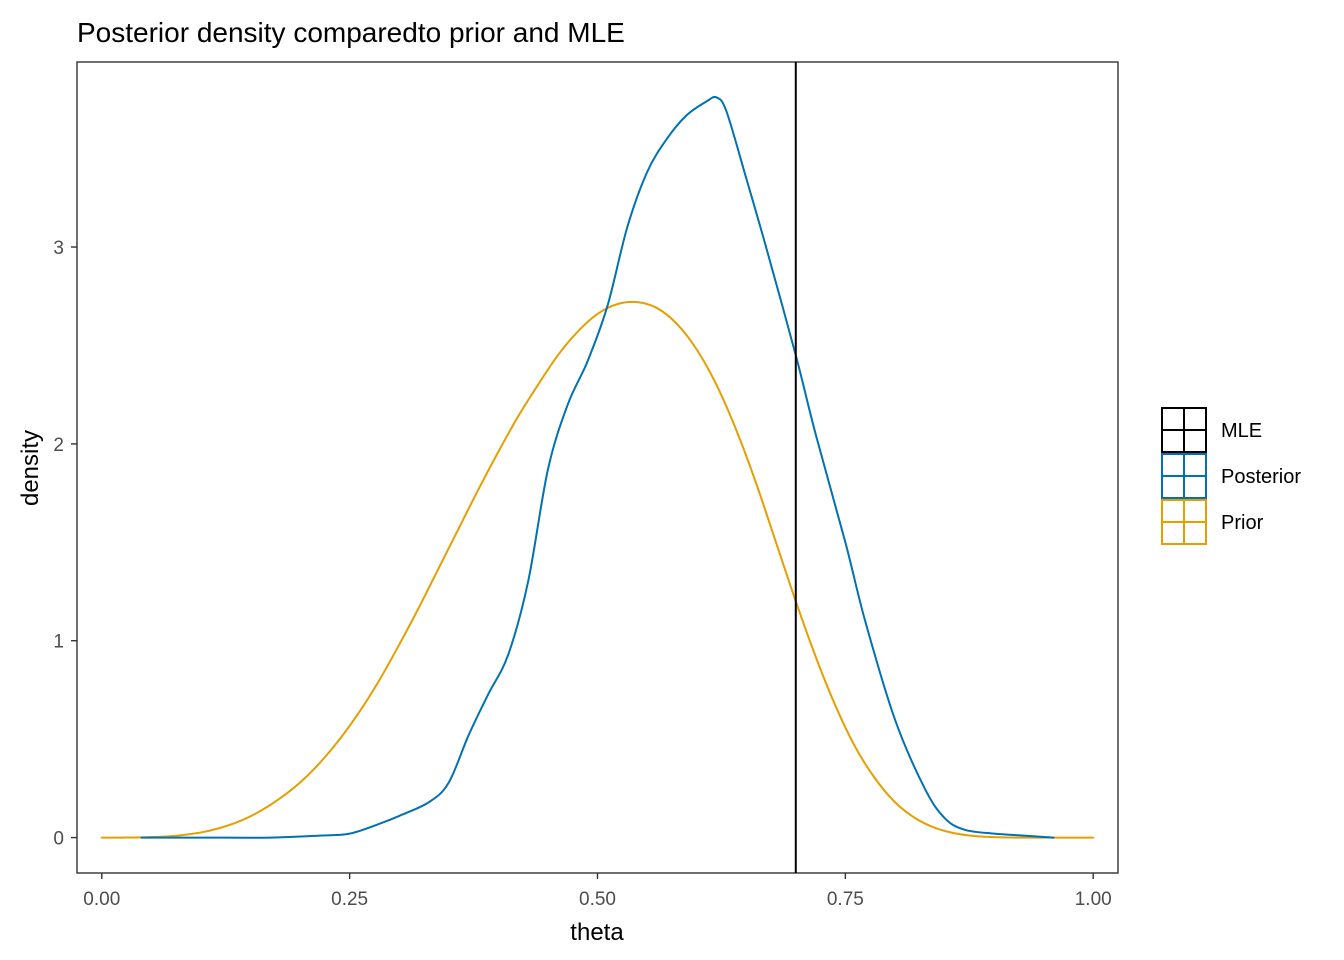  What do you see at coordinates (65, 544) in the screenshot?
I see `y-axis: 0 1 2 3` at bounding box center [65, 544].